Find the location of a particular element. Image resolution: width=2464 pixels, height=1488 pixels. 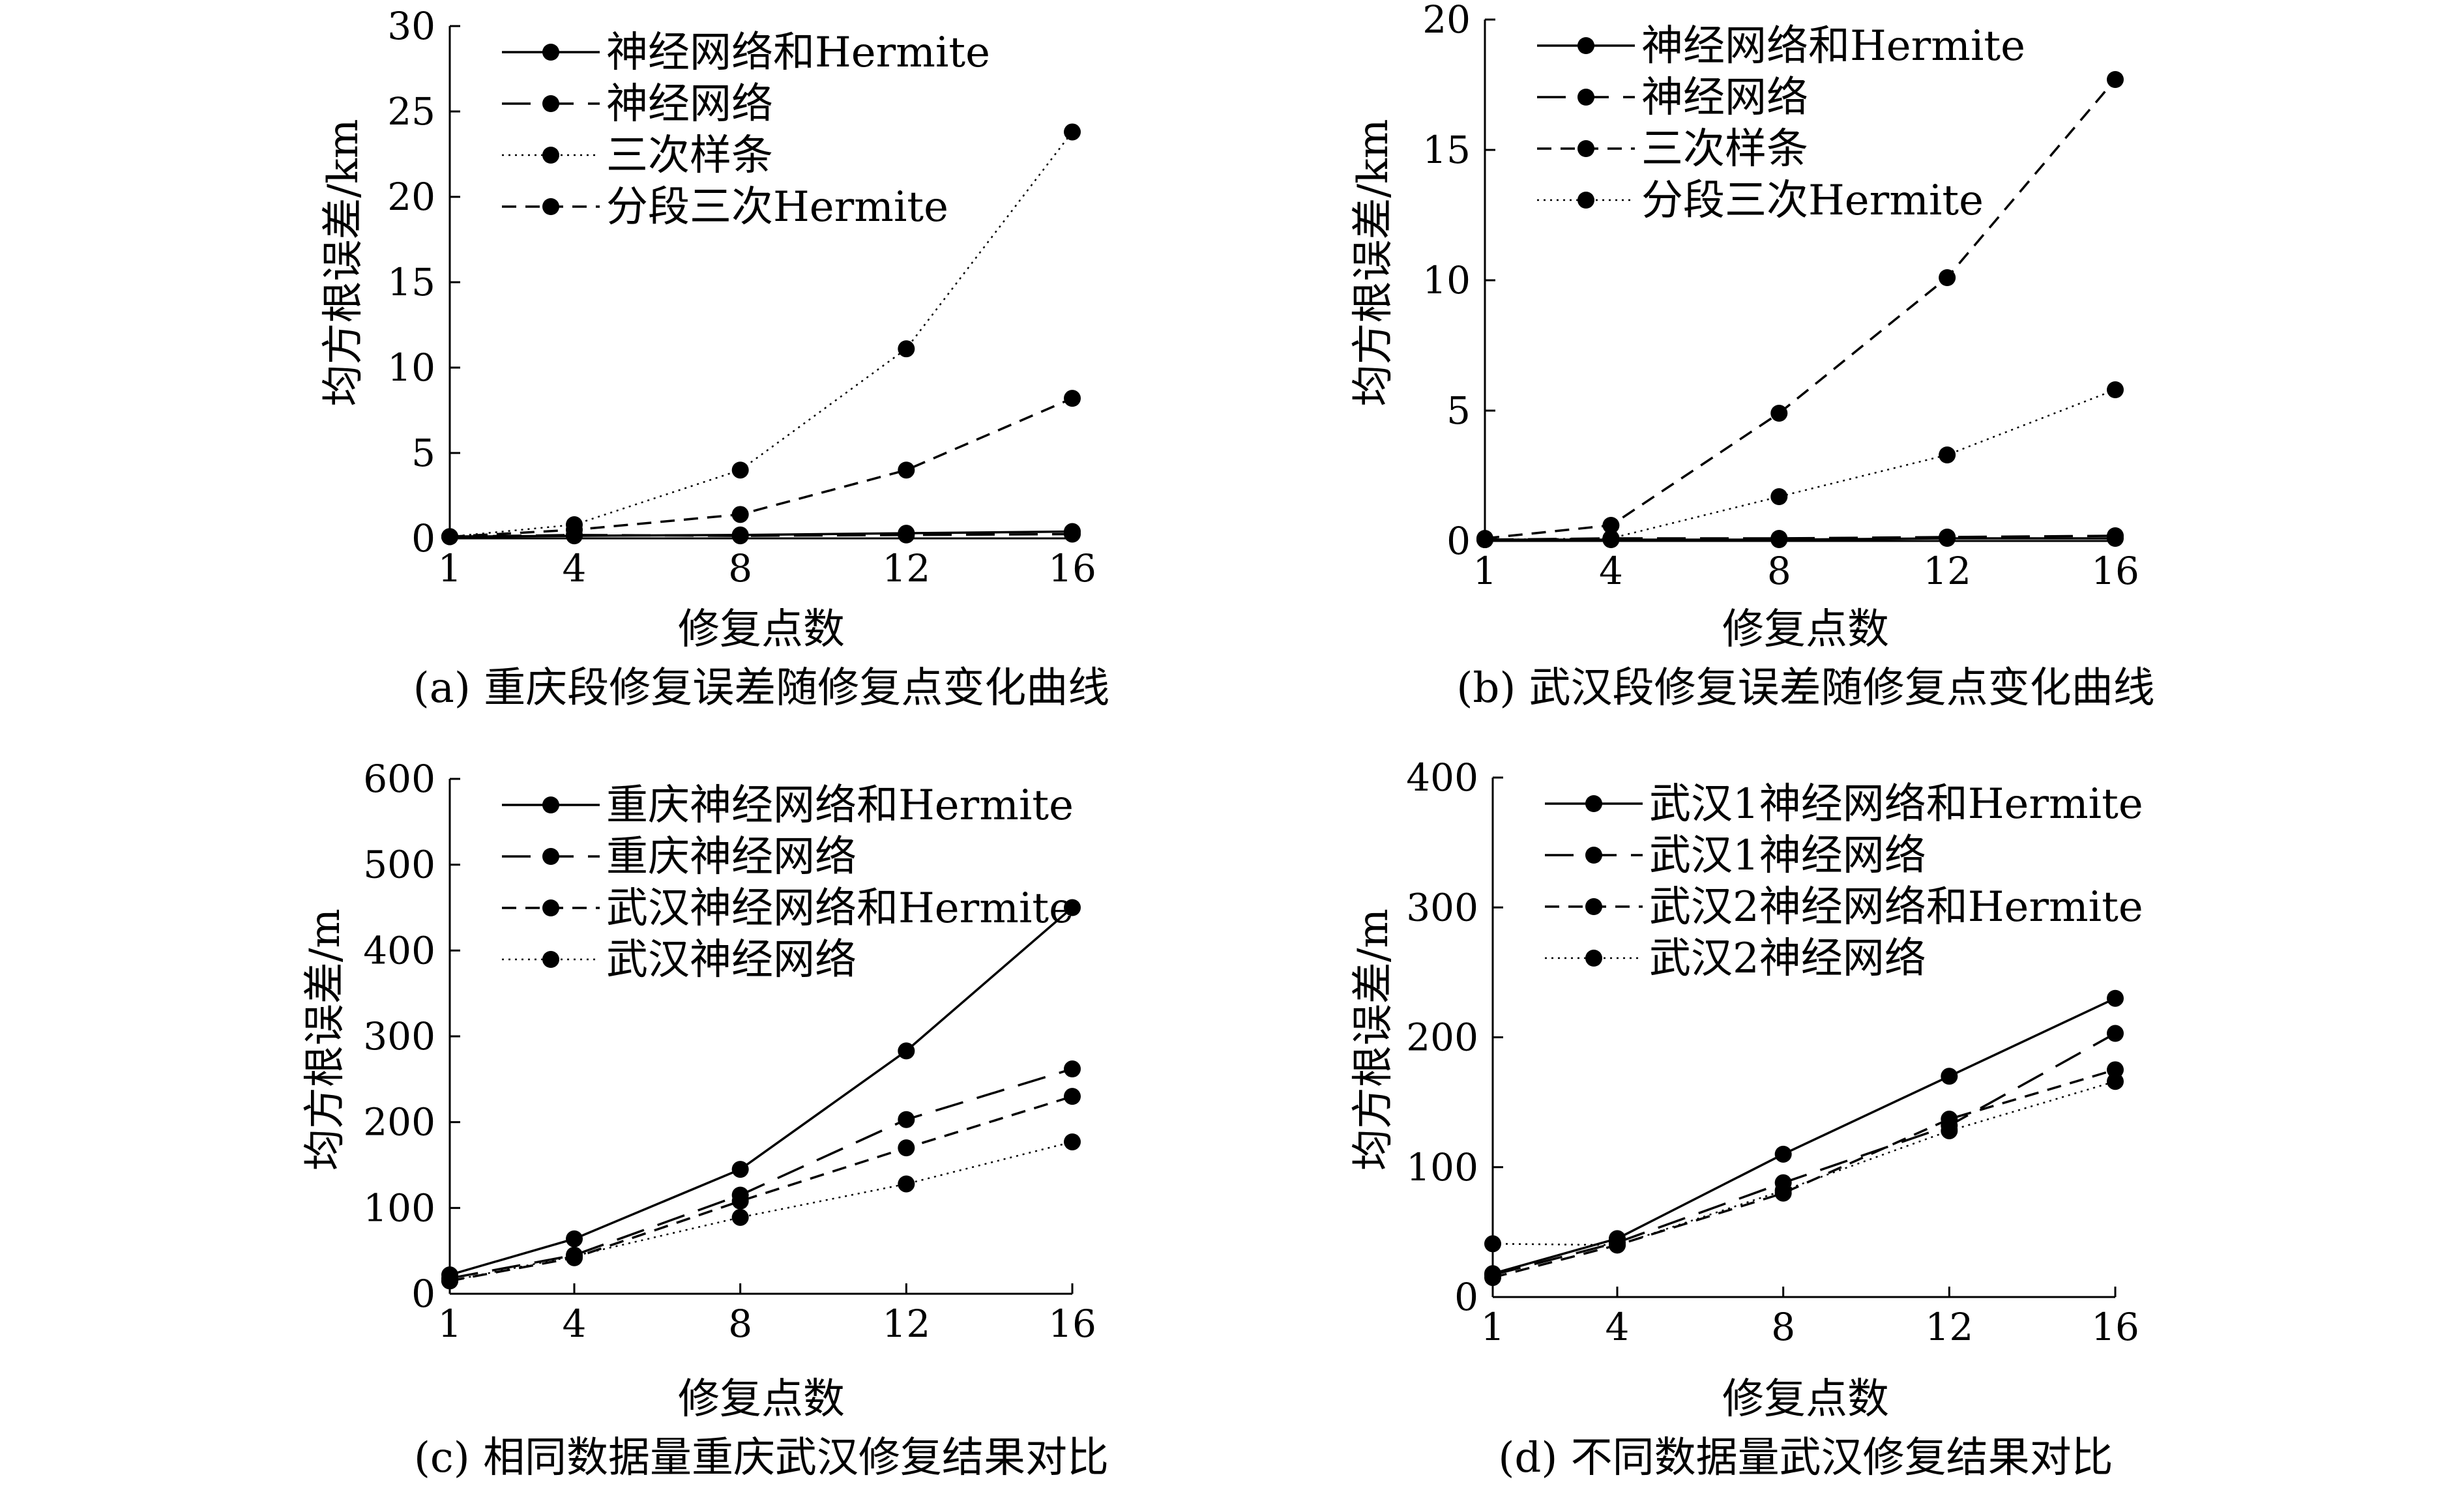

chart-c-legend-label-2: 武汉神经网络和Hermite is located at coordinates (840, 908).